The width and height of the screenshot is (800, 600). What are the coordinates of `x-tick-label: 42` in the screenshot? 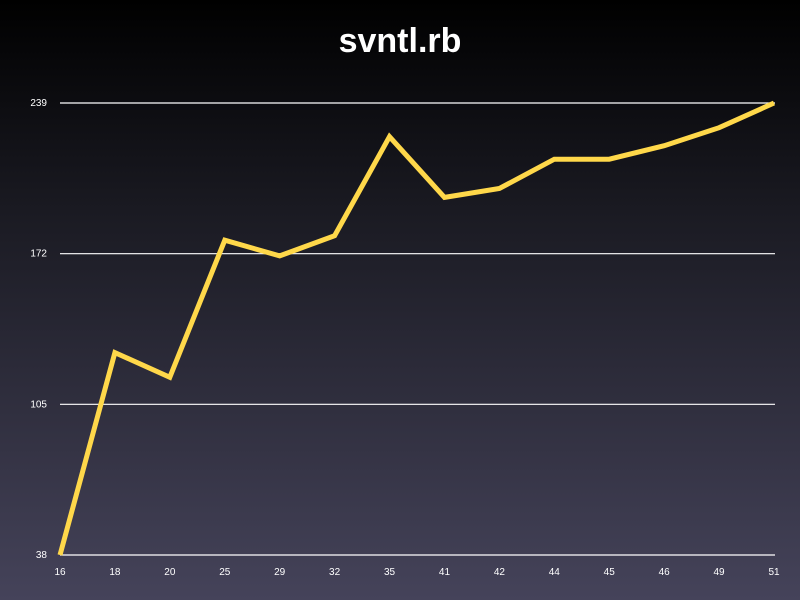 It's located at (500, 572).